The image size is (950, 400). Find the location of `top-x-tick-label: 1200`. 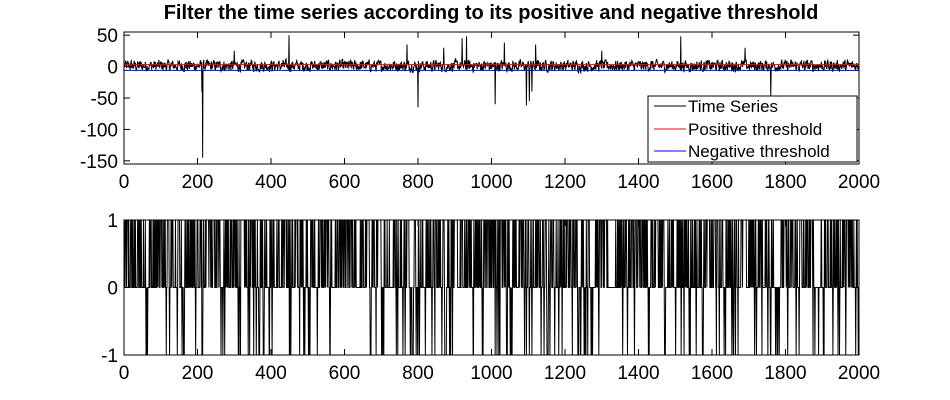

top-x-tick-label: 1200 is located at coordinates (565, 182).